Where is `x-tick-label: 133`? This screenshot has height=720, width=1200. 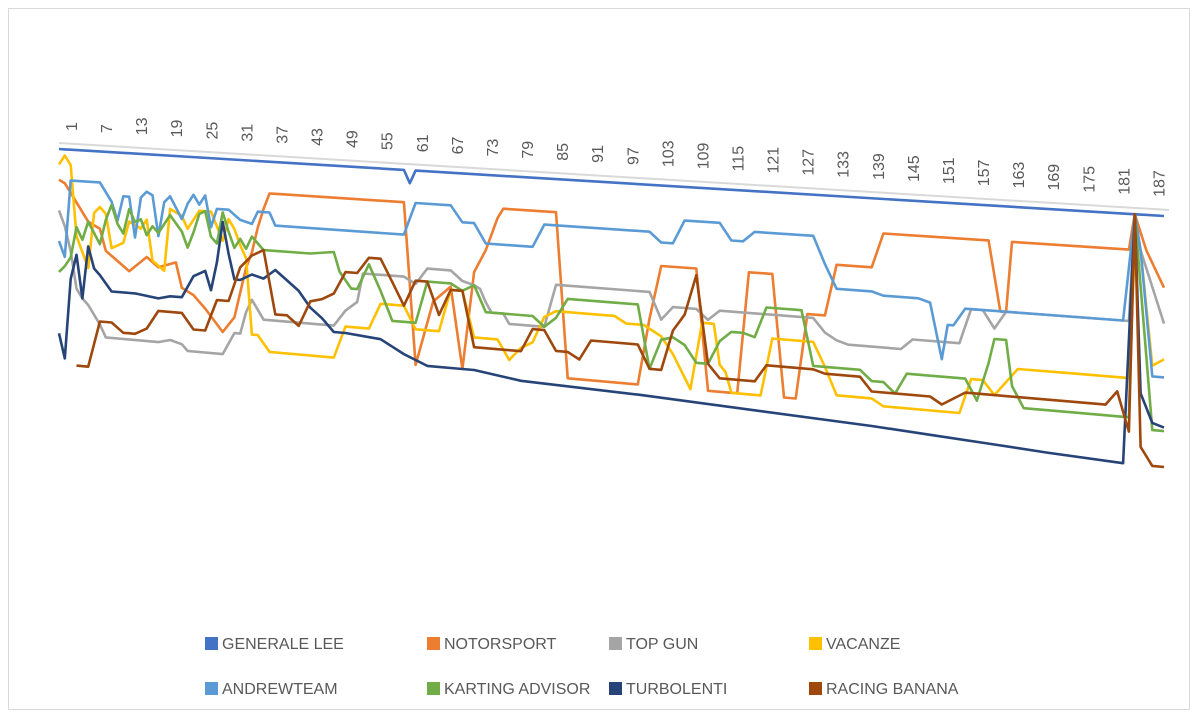
x-tick-label: 133 is located at coordinates (844, 164).